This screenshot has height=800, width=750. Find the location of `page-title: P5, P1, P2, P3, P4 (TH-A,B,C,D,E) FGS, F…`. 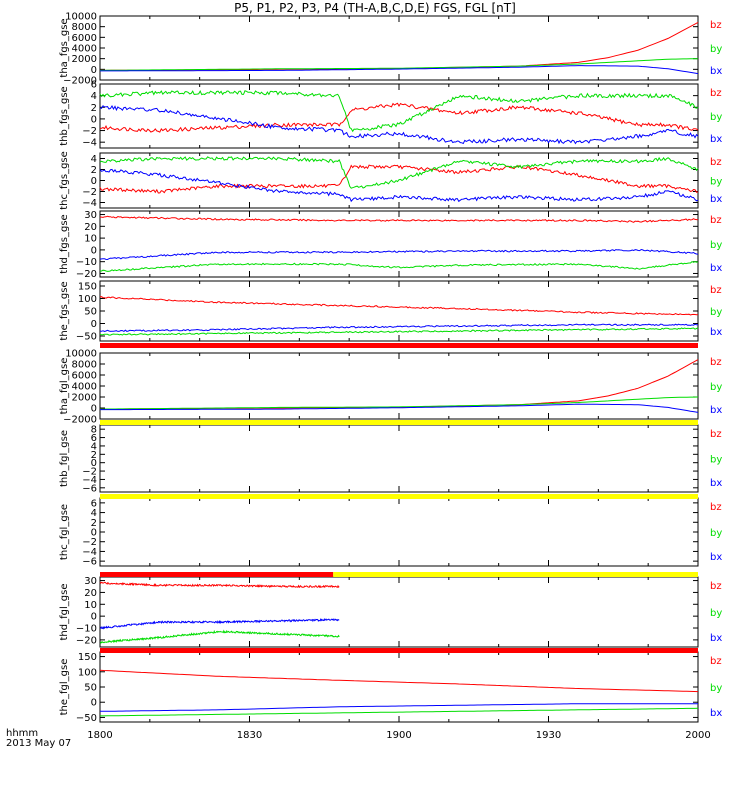

page-title: P5, P1, P2, P3, P4 (TH-A,B,C,D,E) FGS, F… is located at coordinates (375, 8).